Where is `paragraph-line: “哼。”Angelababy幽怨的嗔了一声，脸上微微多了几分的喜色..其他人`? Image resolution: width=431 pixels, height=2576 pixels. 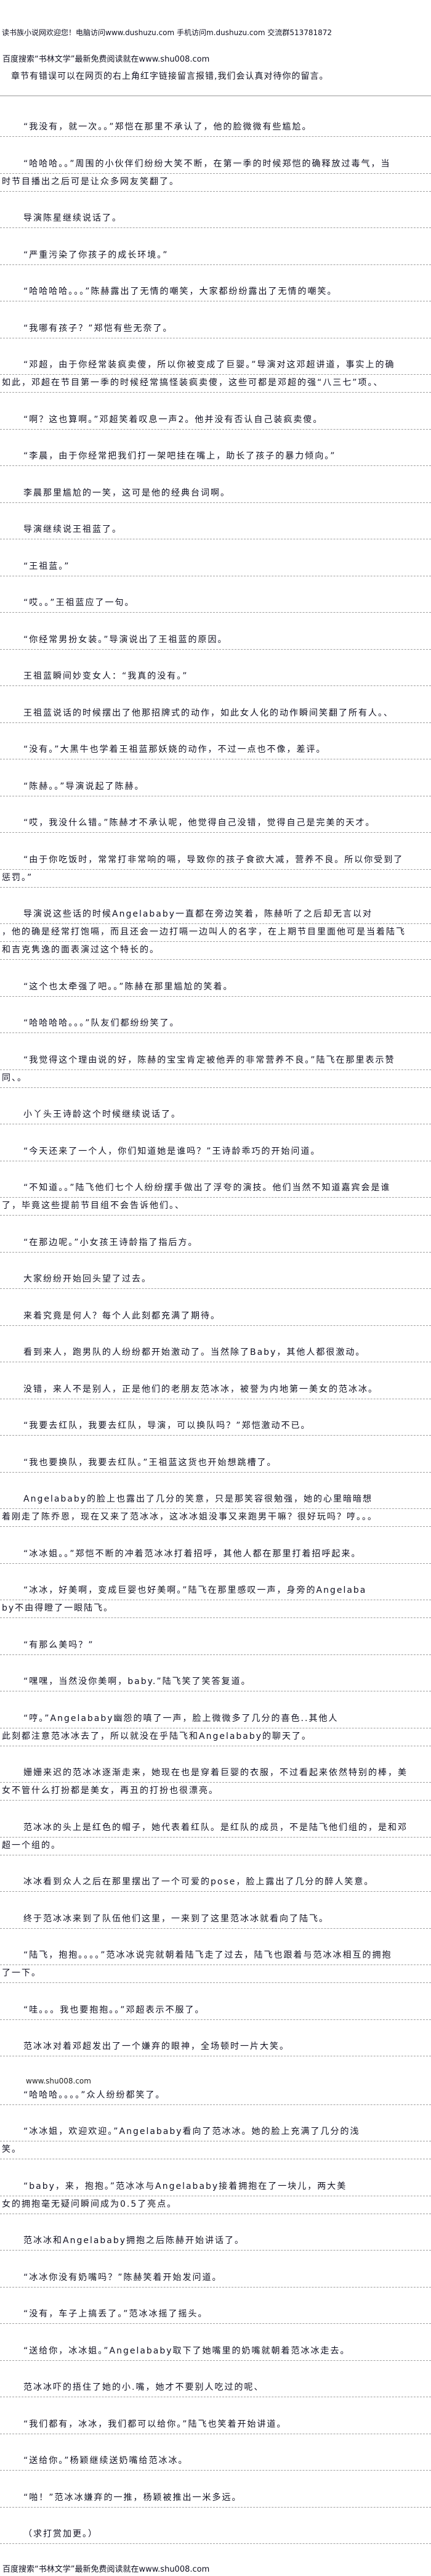
paragraph-line: “哼。”Angelababy幽怨的嗔了一声，脸上微微多了几分的喜色..其他人 is located at coordinates (216, 1719).